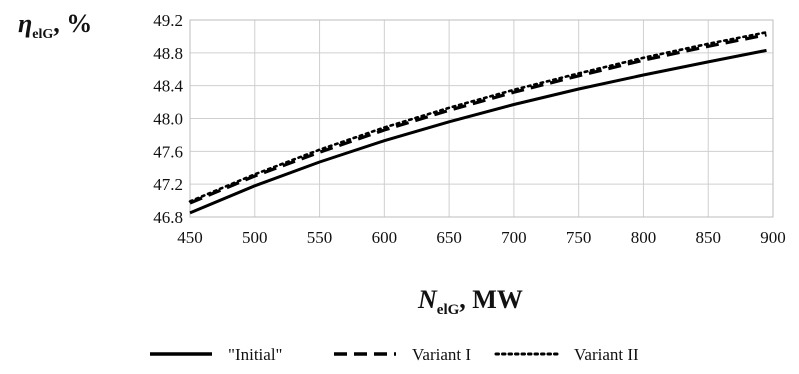  Describe the element at coordinates (448, 310) in the screenshot. I see `x-axis-subscript: elG` at that location.